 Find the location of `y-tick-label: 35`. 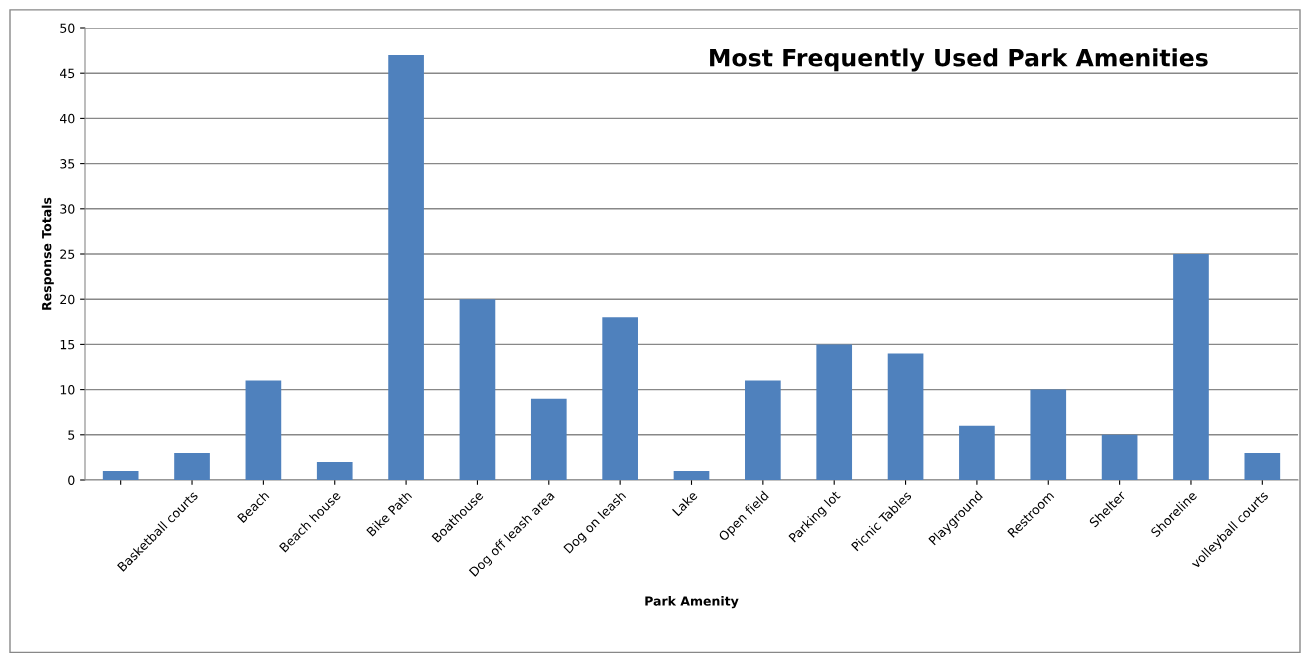

y-tick-label: 35 is located at coordinates (67, 164).